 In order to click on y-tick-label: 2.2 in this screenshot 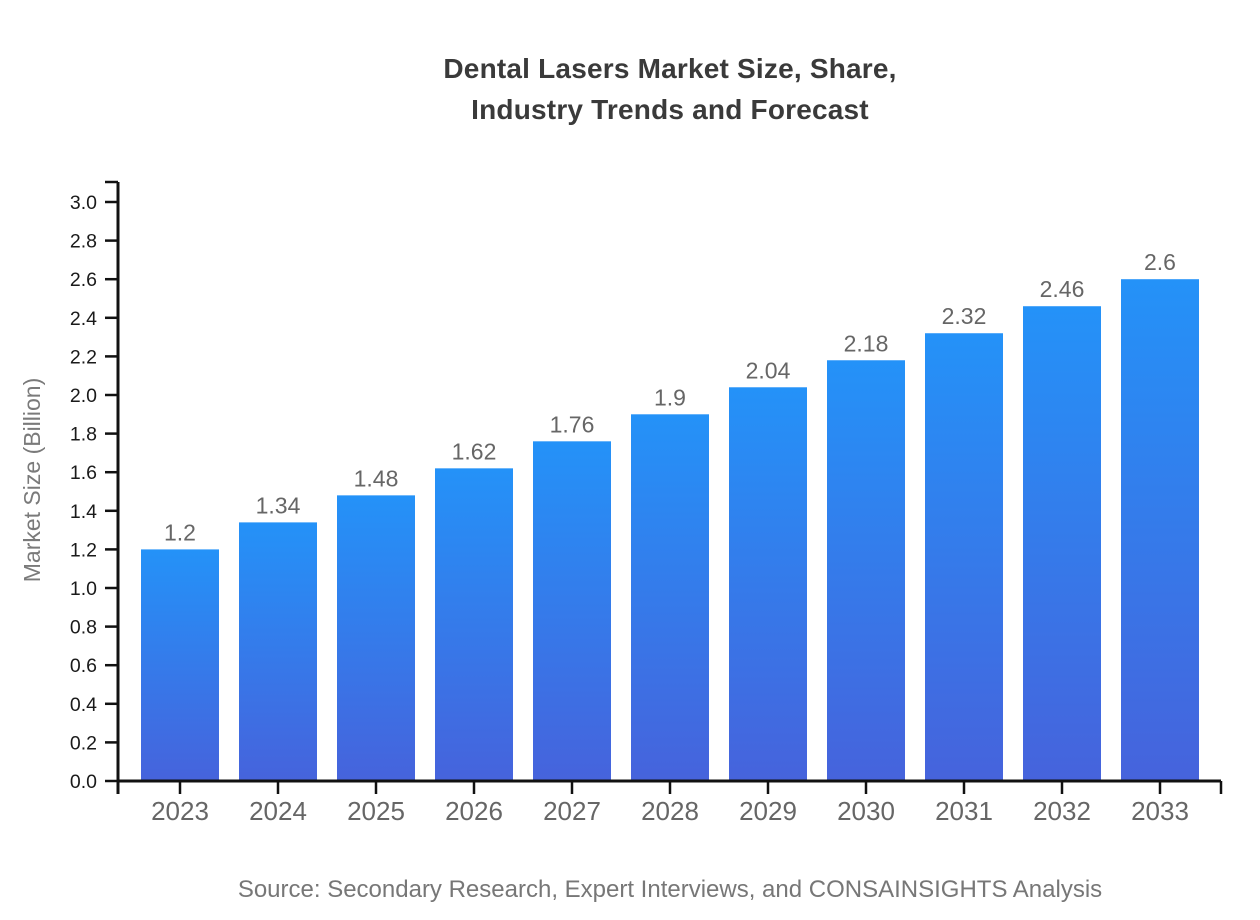, I will do `click(83, 357)`.